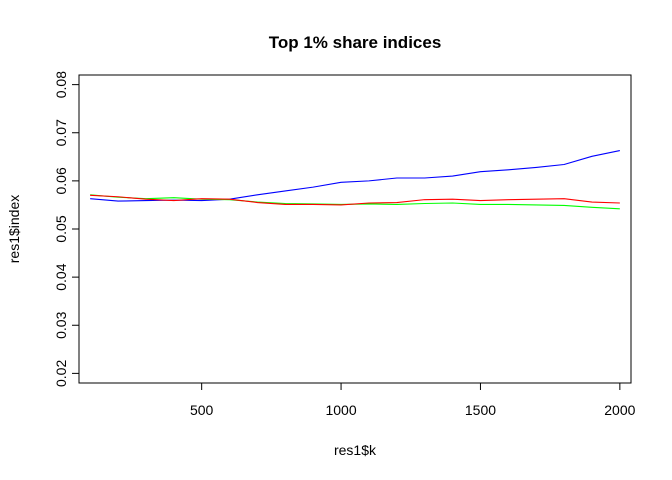 This screenshot has height=480, width=672. What do you see at coordinates (61, 324) in the screenshot?
I see `y-tick-label: 0.03` at bounding box center [61, 324].